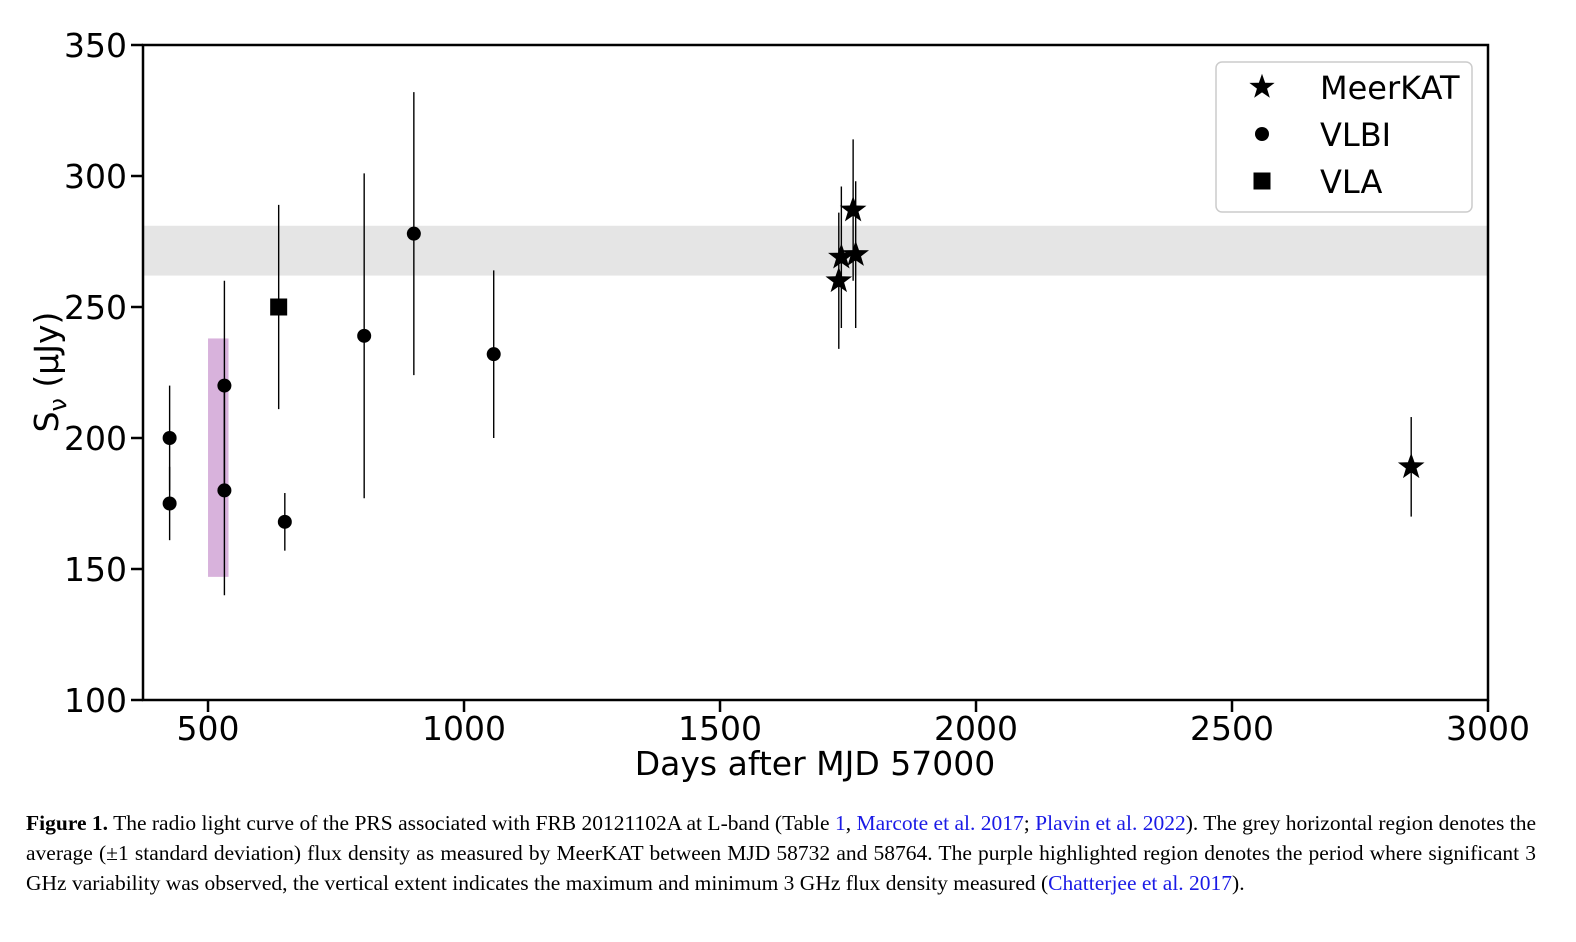 This screenshot has height=942, width=1576. Describe the element at coordinates (1110, 823) in the screenshot. I see `caption-ref-plavin: Plavin et al. 2022` at that location.